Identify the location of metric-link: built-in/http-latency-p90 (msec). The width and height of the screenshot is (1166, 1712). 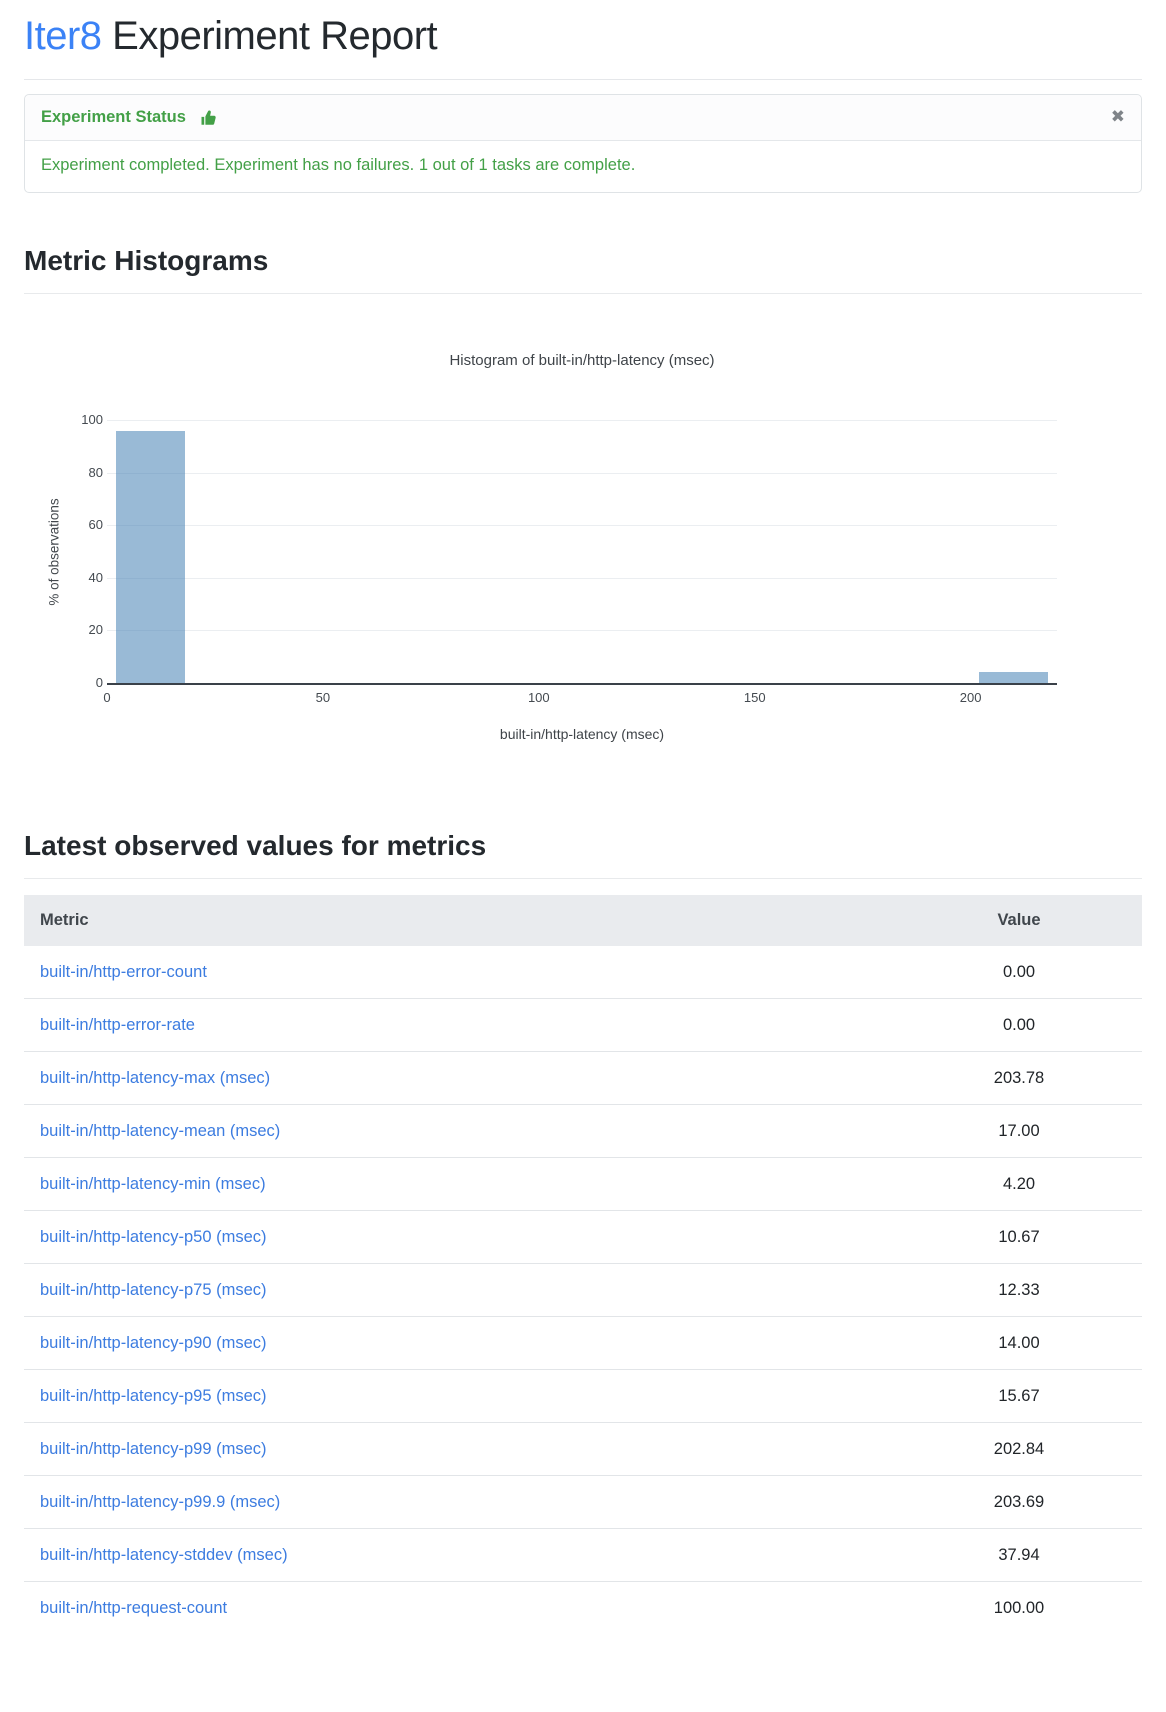
(153, 1342).